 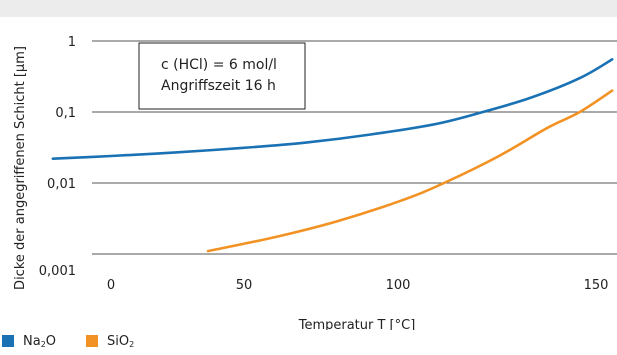 What do you see at coordinates (218, 86) in the screenshot?
I see `annotation-line-2: Angriffszeit 16 h` at bounding box center [218, 86].